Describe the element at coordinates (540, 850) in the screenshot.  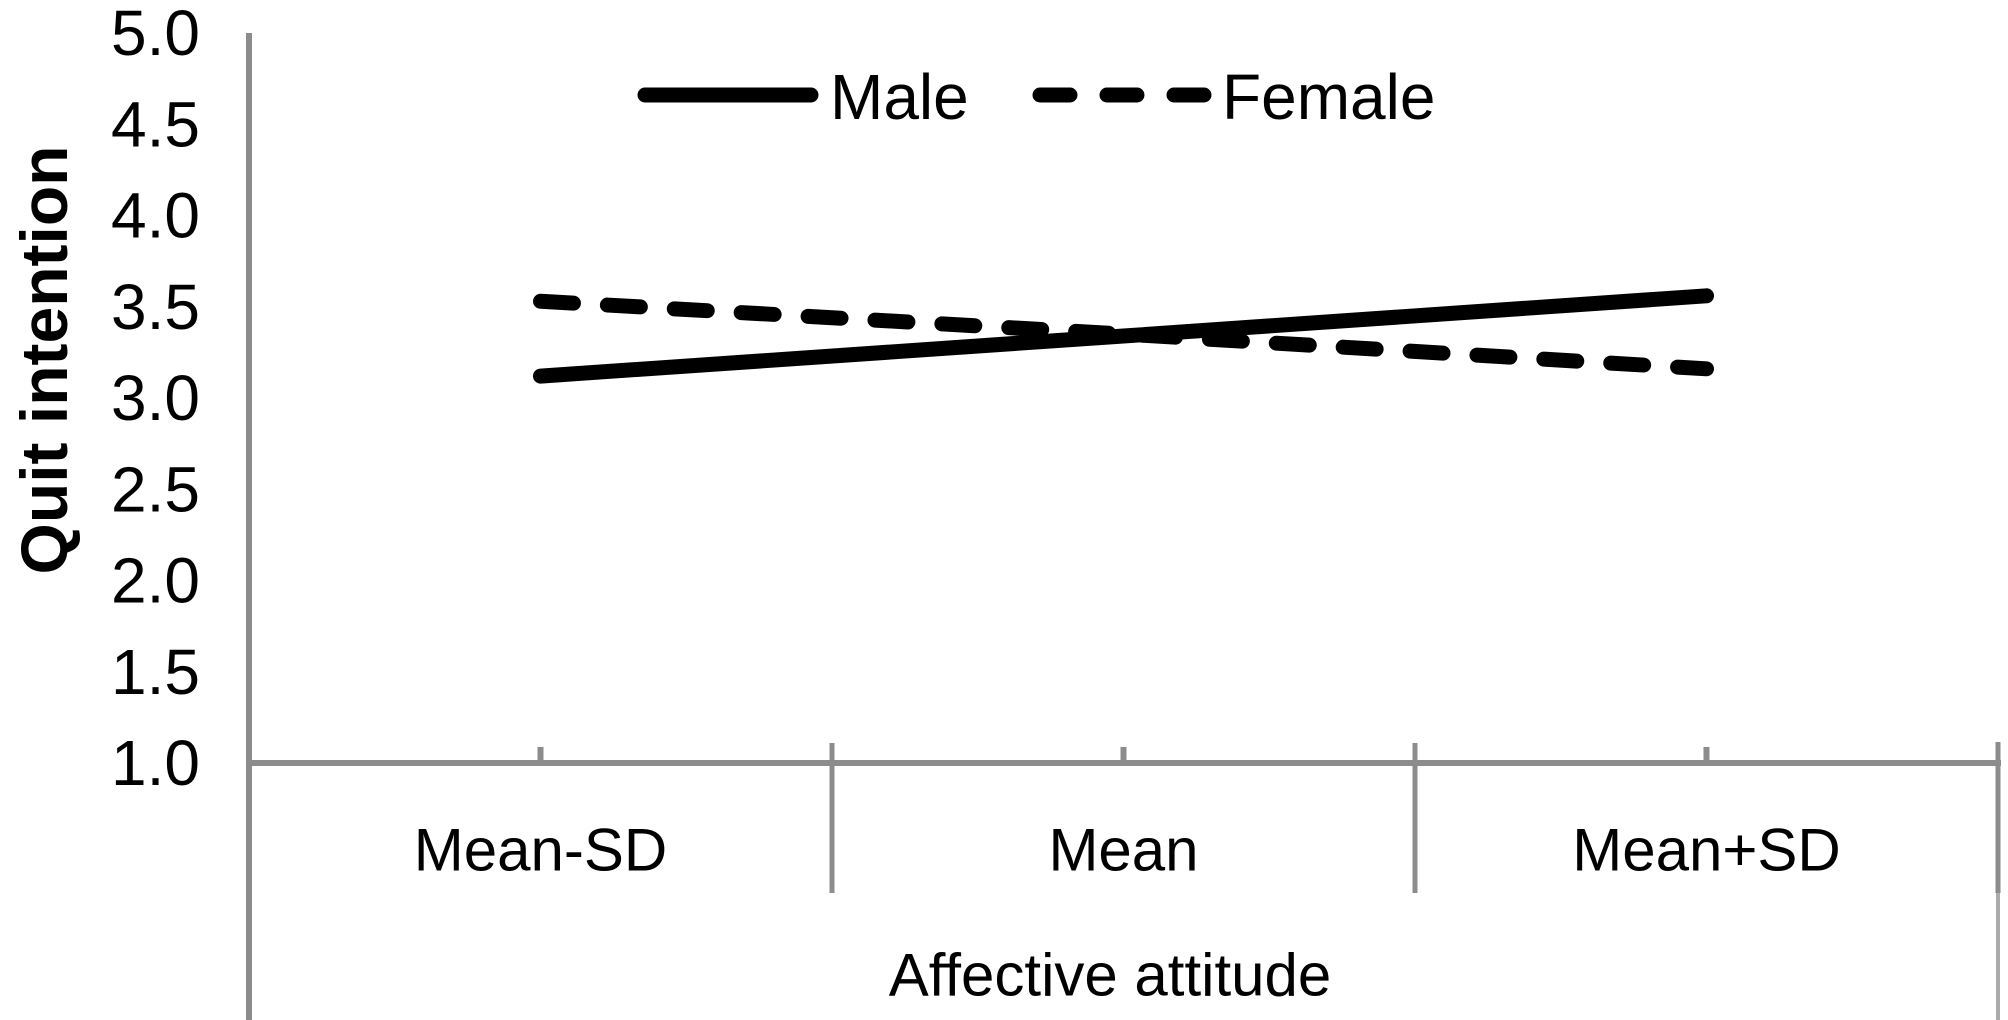
I see `x-category-label: Mean-SD` at that location.